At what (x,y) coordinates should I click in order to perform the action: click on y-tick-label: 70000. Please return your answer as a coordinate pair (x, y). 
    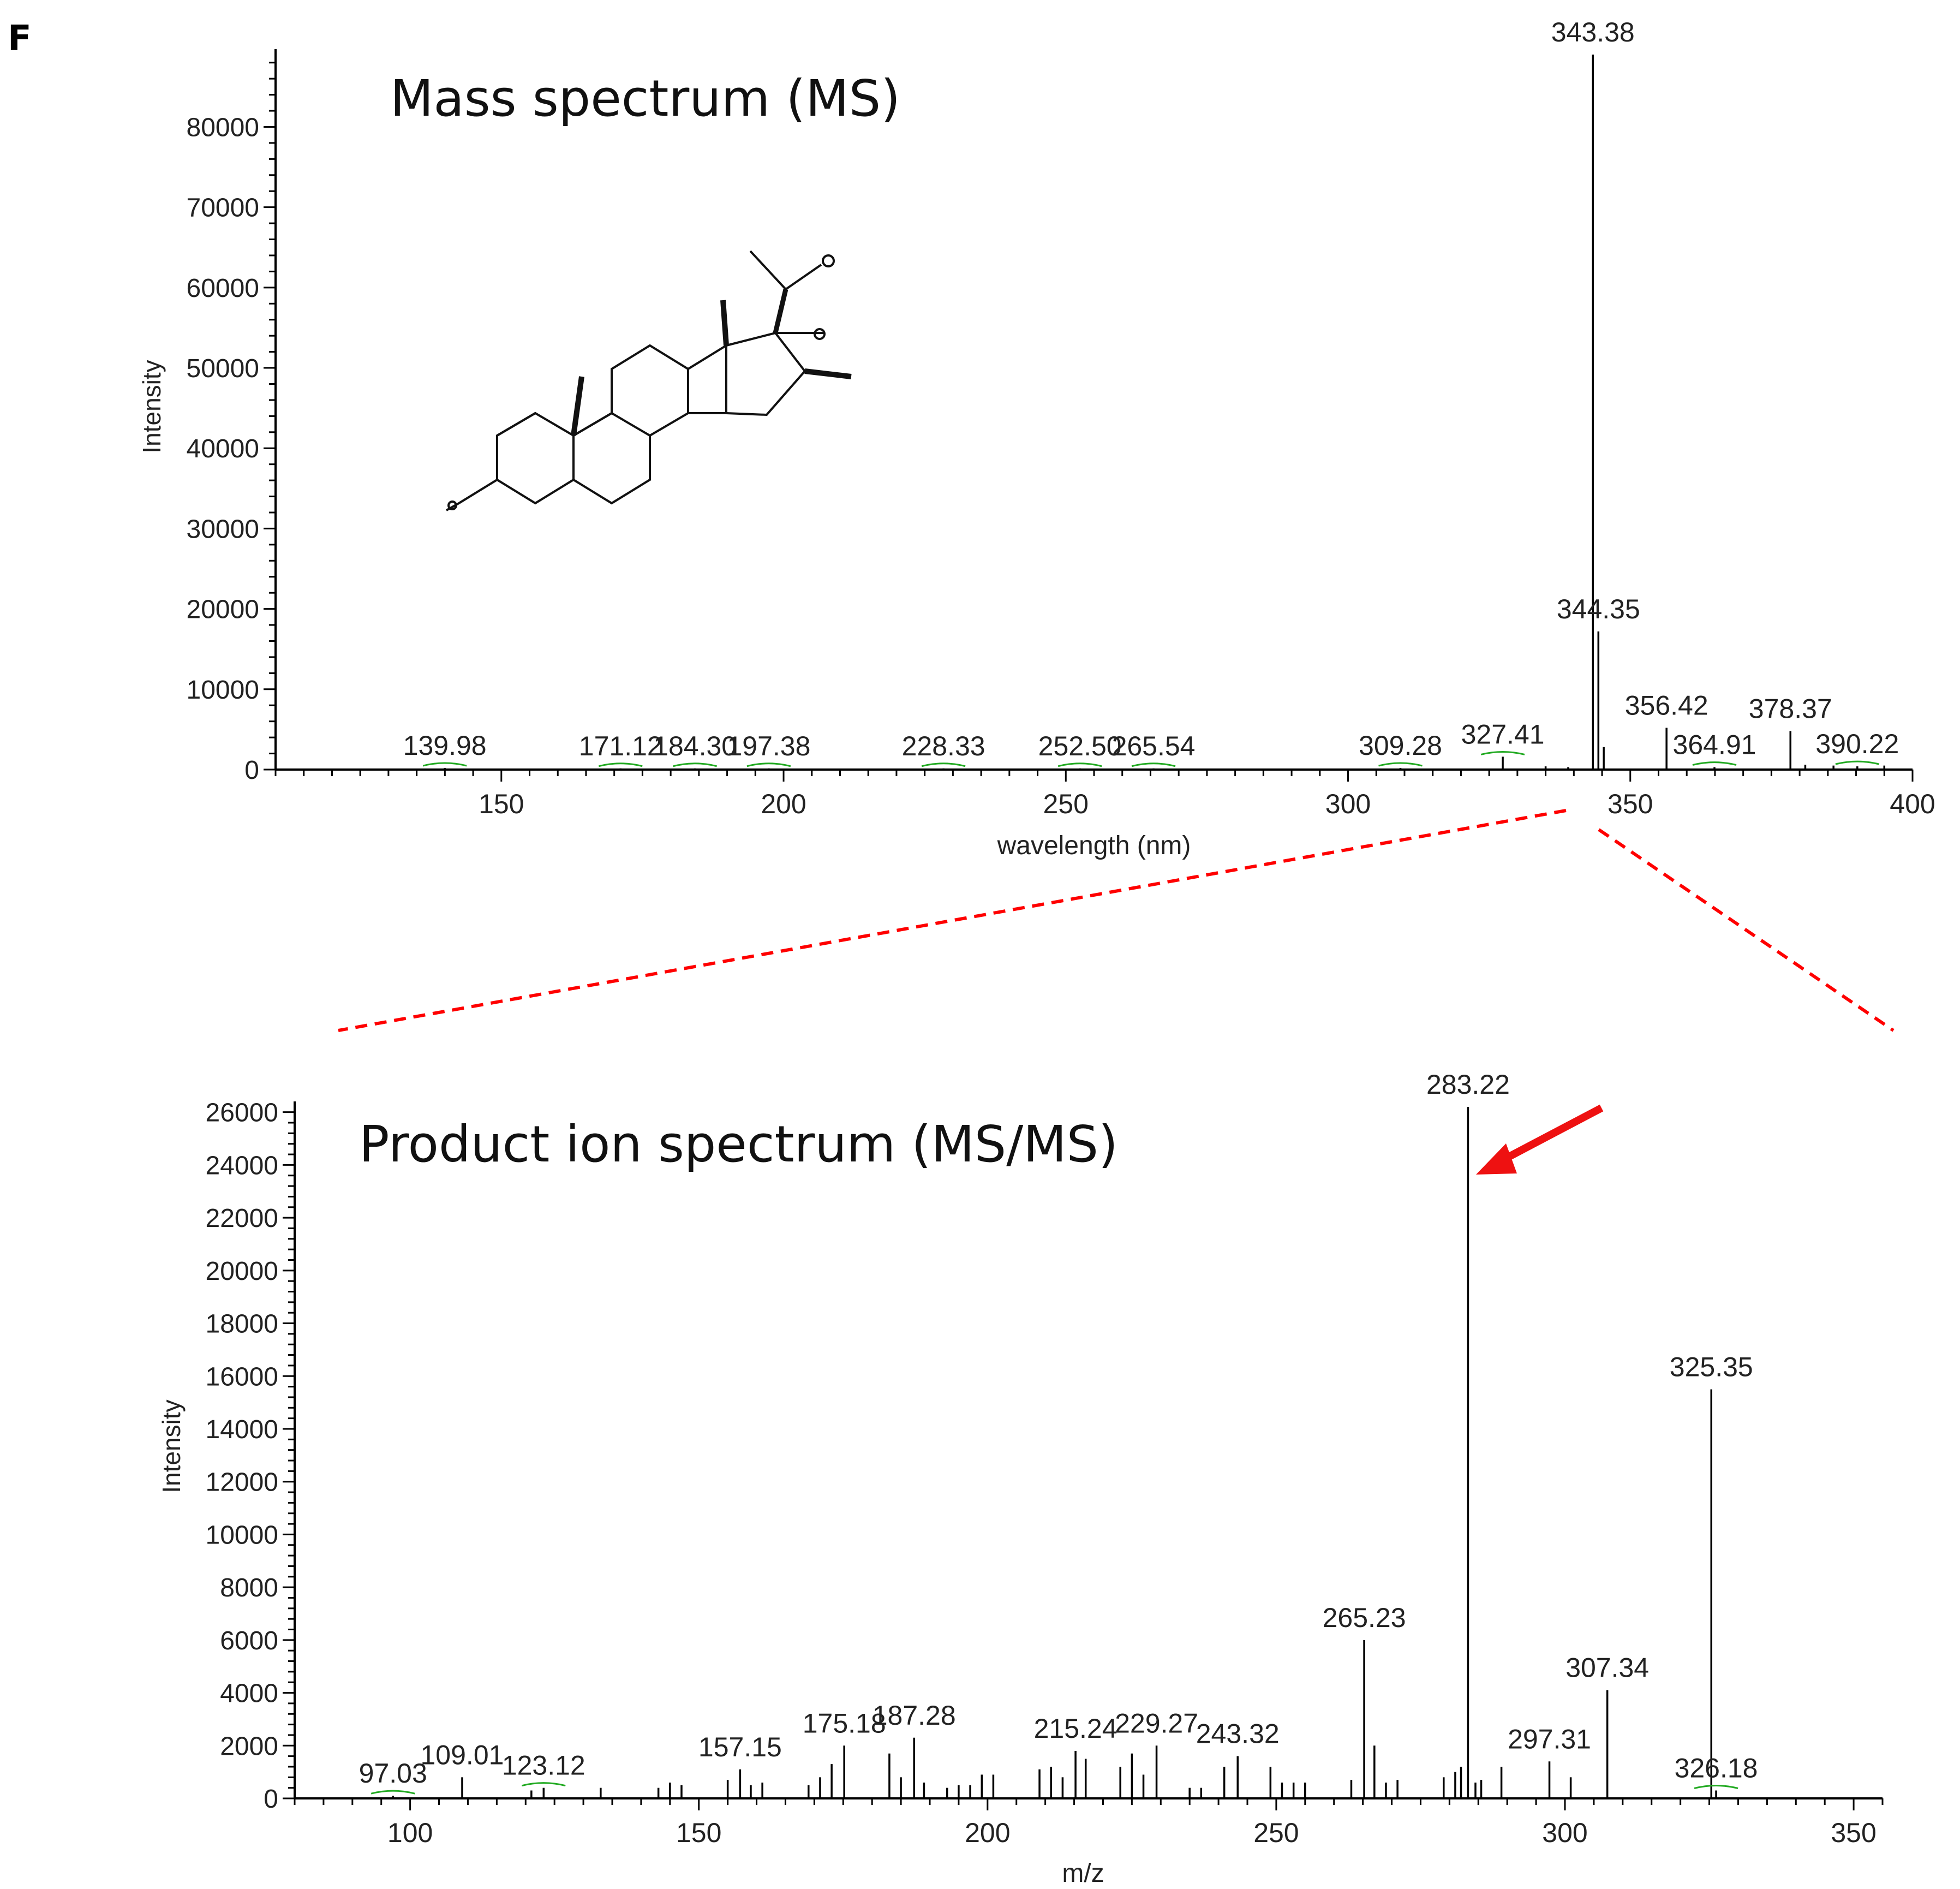
    Looking at the image, I should click on (223, 209).